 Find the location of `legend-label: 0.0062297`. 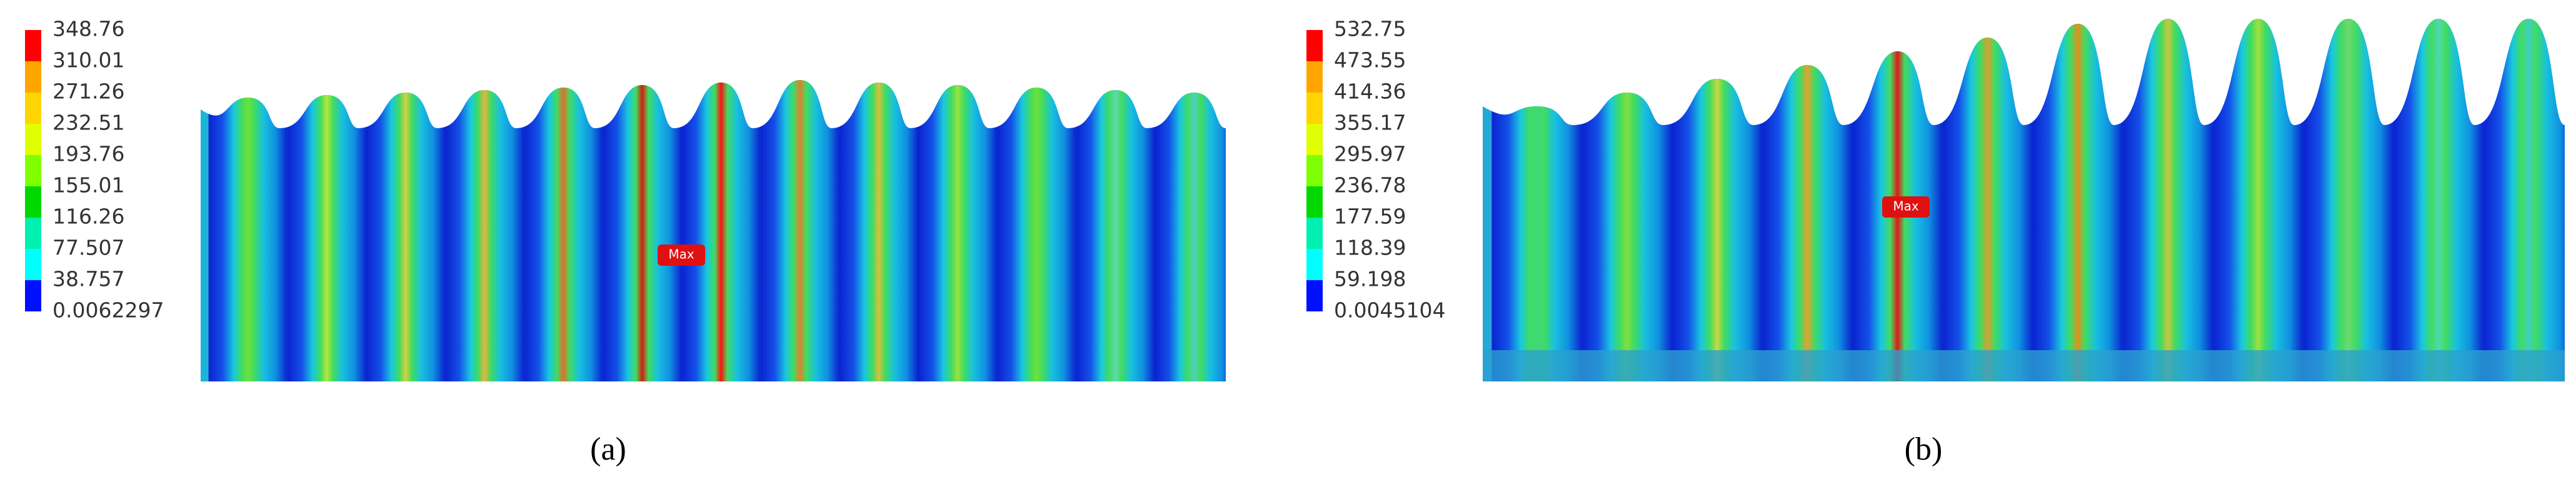

legend-label: 0.0062297 is located at coordinates (108, 310).